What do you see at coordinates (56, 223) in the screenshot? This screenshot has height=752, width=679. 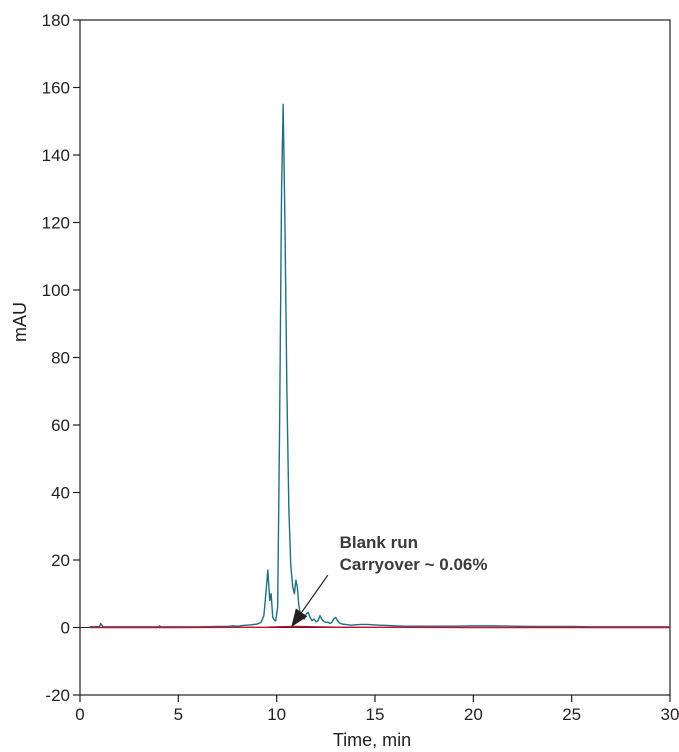 I see `y-tick-label: 120` at bounding box center [56, 223].